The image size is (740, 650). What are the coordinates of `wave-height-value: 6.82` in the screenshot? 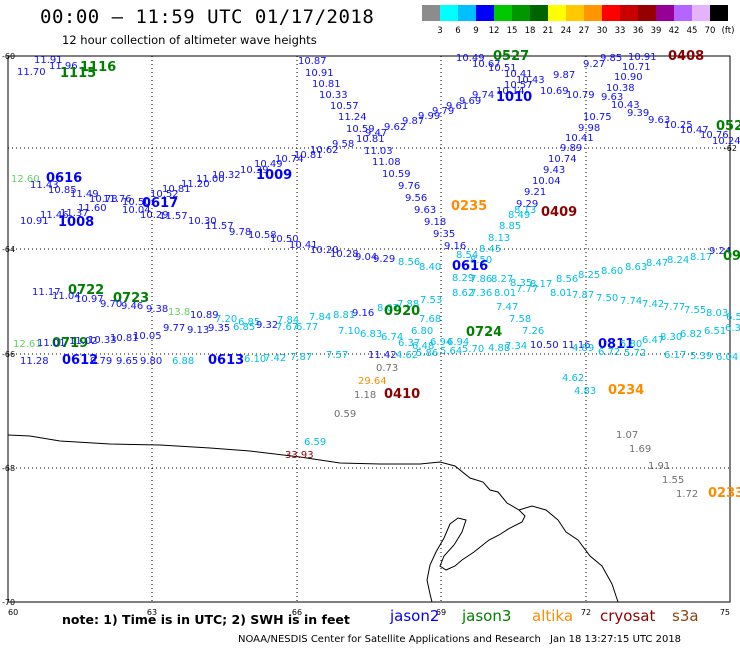 It's located at (691, 334).